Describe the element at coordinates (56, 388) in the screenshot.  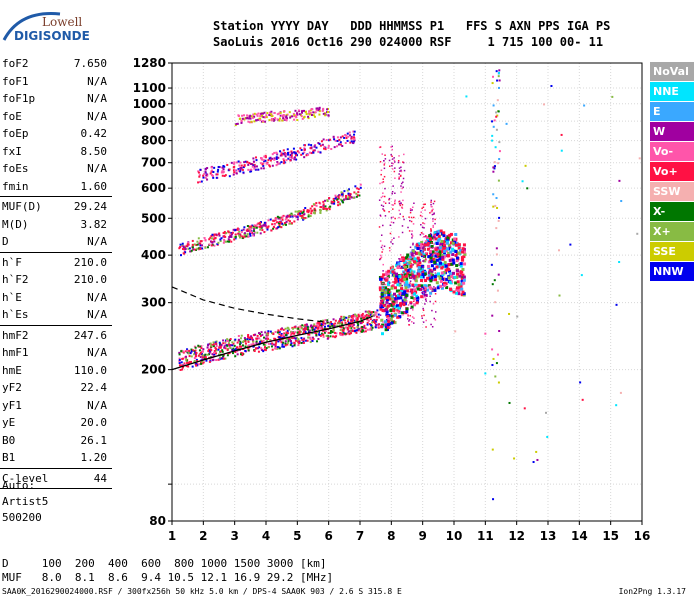
I see `param-row: yF2 22.4` at that location.